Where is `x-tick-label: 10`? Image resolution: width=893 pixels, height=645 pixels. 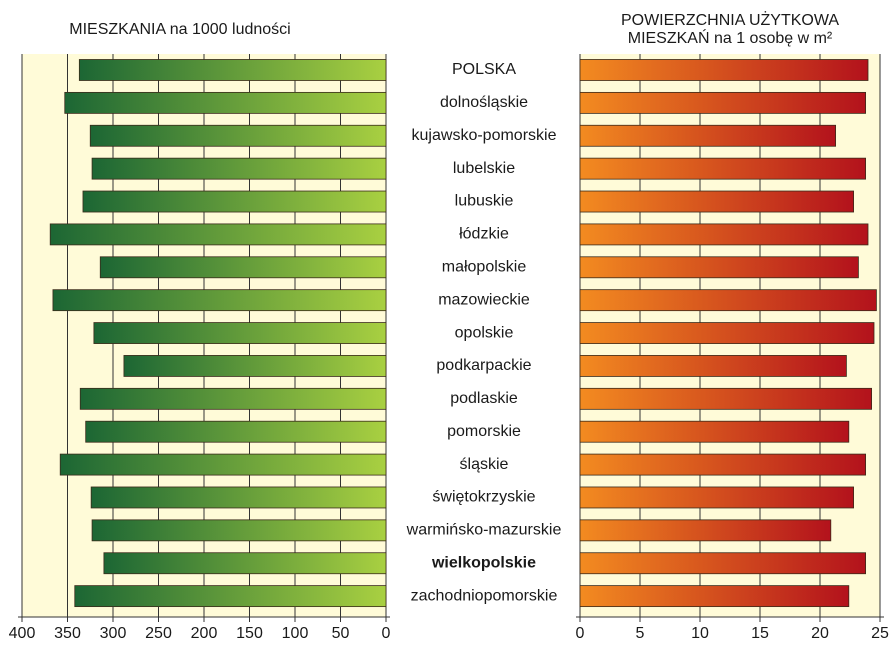
x-tick-label: 10 is located at coordinates (700, 633).